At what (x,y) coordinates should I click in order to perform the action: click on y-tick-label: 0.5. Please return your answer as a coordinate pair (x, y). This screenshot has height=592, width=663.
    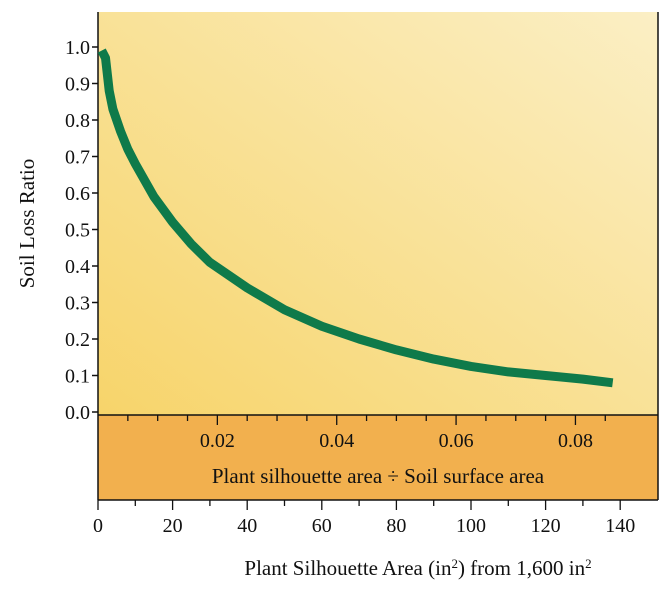
    Looking at the image, I should click on (77, 231).